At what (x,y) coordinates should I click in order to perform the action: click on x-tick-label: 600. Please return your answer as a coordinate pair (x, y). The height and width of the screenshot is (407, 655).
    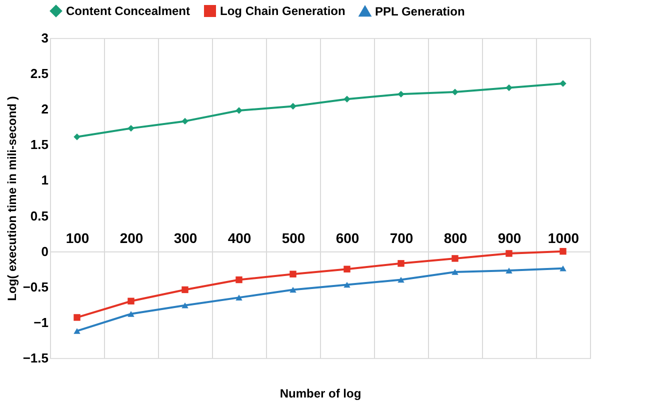
    Looking at the image, I should click on (348, 238).